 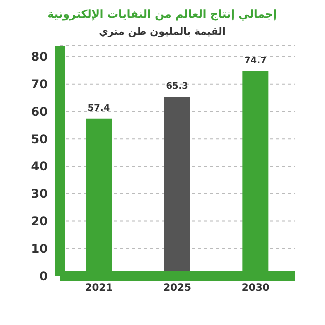 I want to click on x-tick-label: 2021, so click(x=99, y=288).